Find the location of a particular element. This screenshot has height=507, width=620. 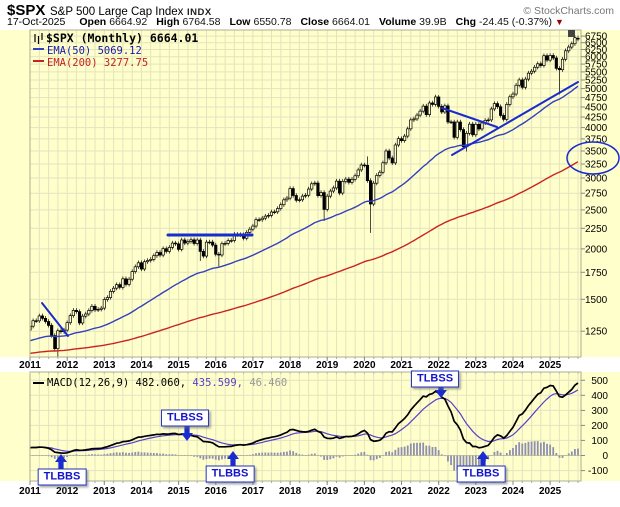

price-tick-label: 6000 is located at coordinates (596, 57).